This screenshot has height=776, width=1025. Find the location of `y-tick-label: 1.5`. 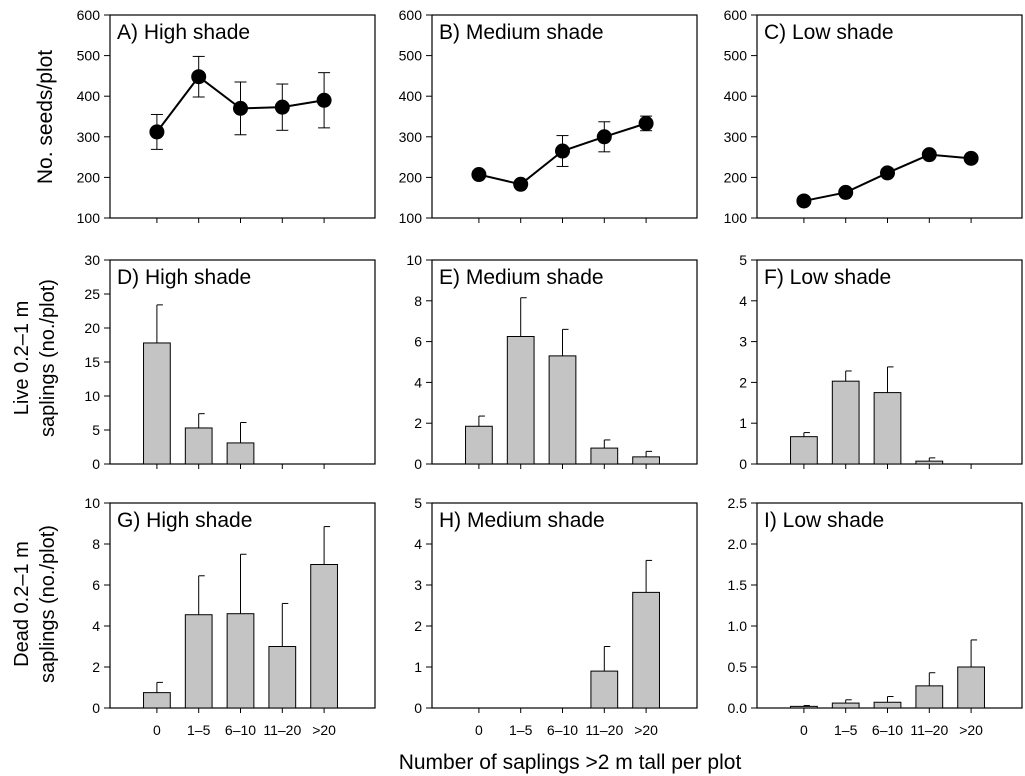

y-tick-label: 1.5 is located at coordinates (738, 585).